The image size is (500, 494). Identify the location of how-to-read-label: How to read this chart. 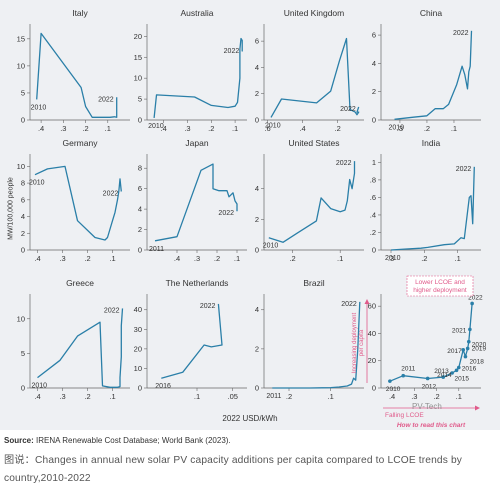
(431, 425).